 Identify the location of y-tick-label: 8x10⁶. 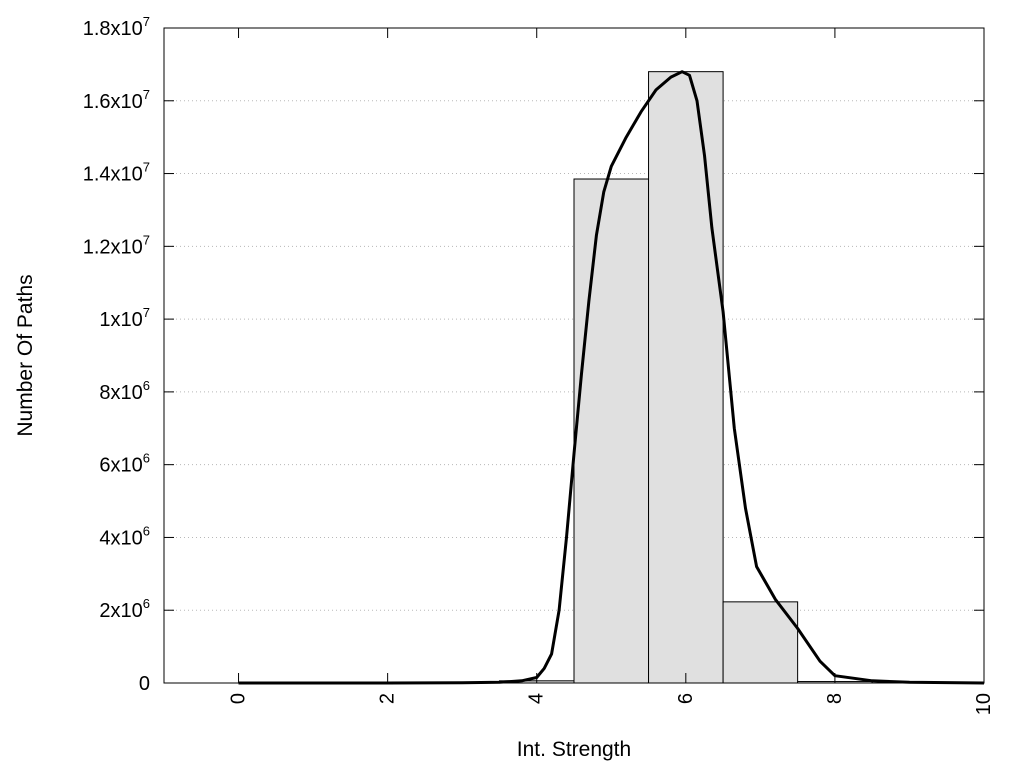
(124, 391).